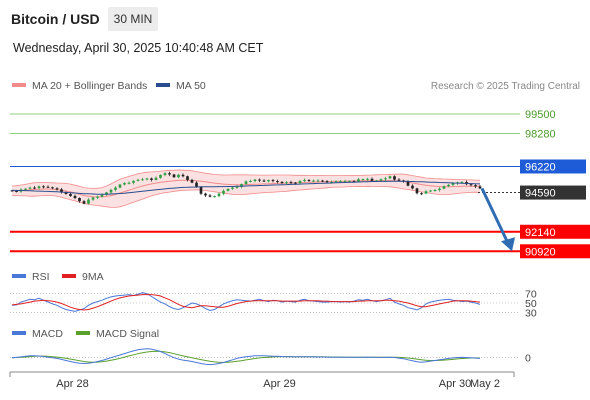  I want to click on level-label-96220: 96220, so click(540, 167).